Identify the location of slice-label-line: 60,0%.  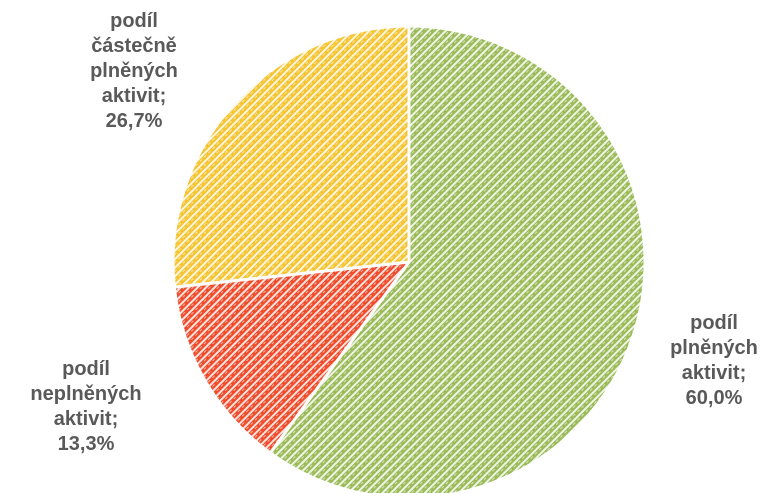
(714, 398).